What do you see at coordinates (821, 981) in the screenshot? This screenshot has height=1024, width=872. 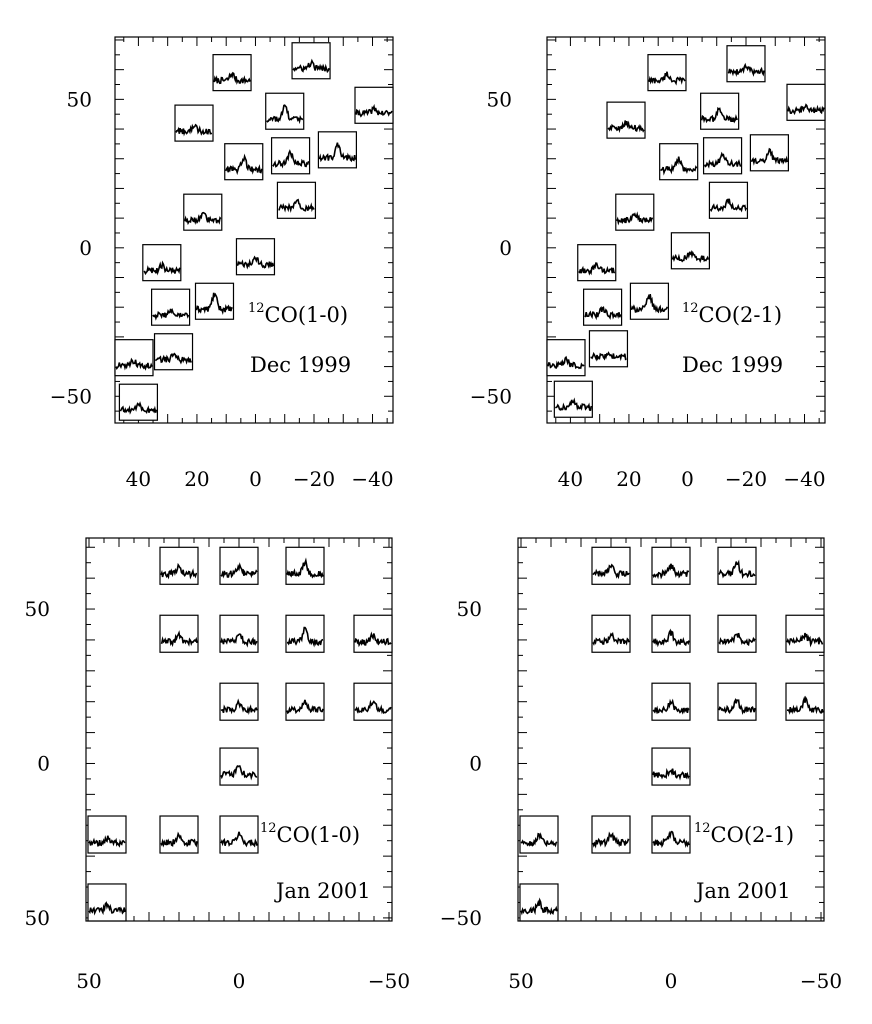 I see `x-tick-label: −50` at bounding box center [821, 981].